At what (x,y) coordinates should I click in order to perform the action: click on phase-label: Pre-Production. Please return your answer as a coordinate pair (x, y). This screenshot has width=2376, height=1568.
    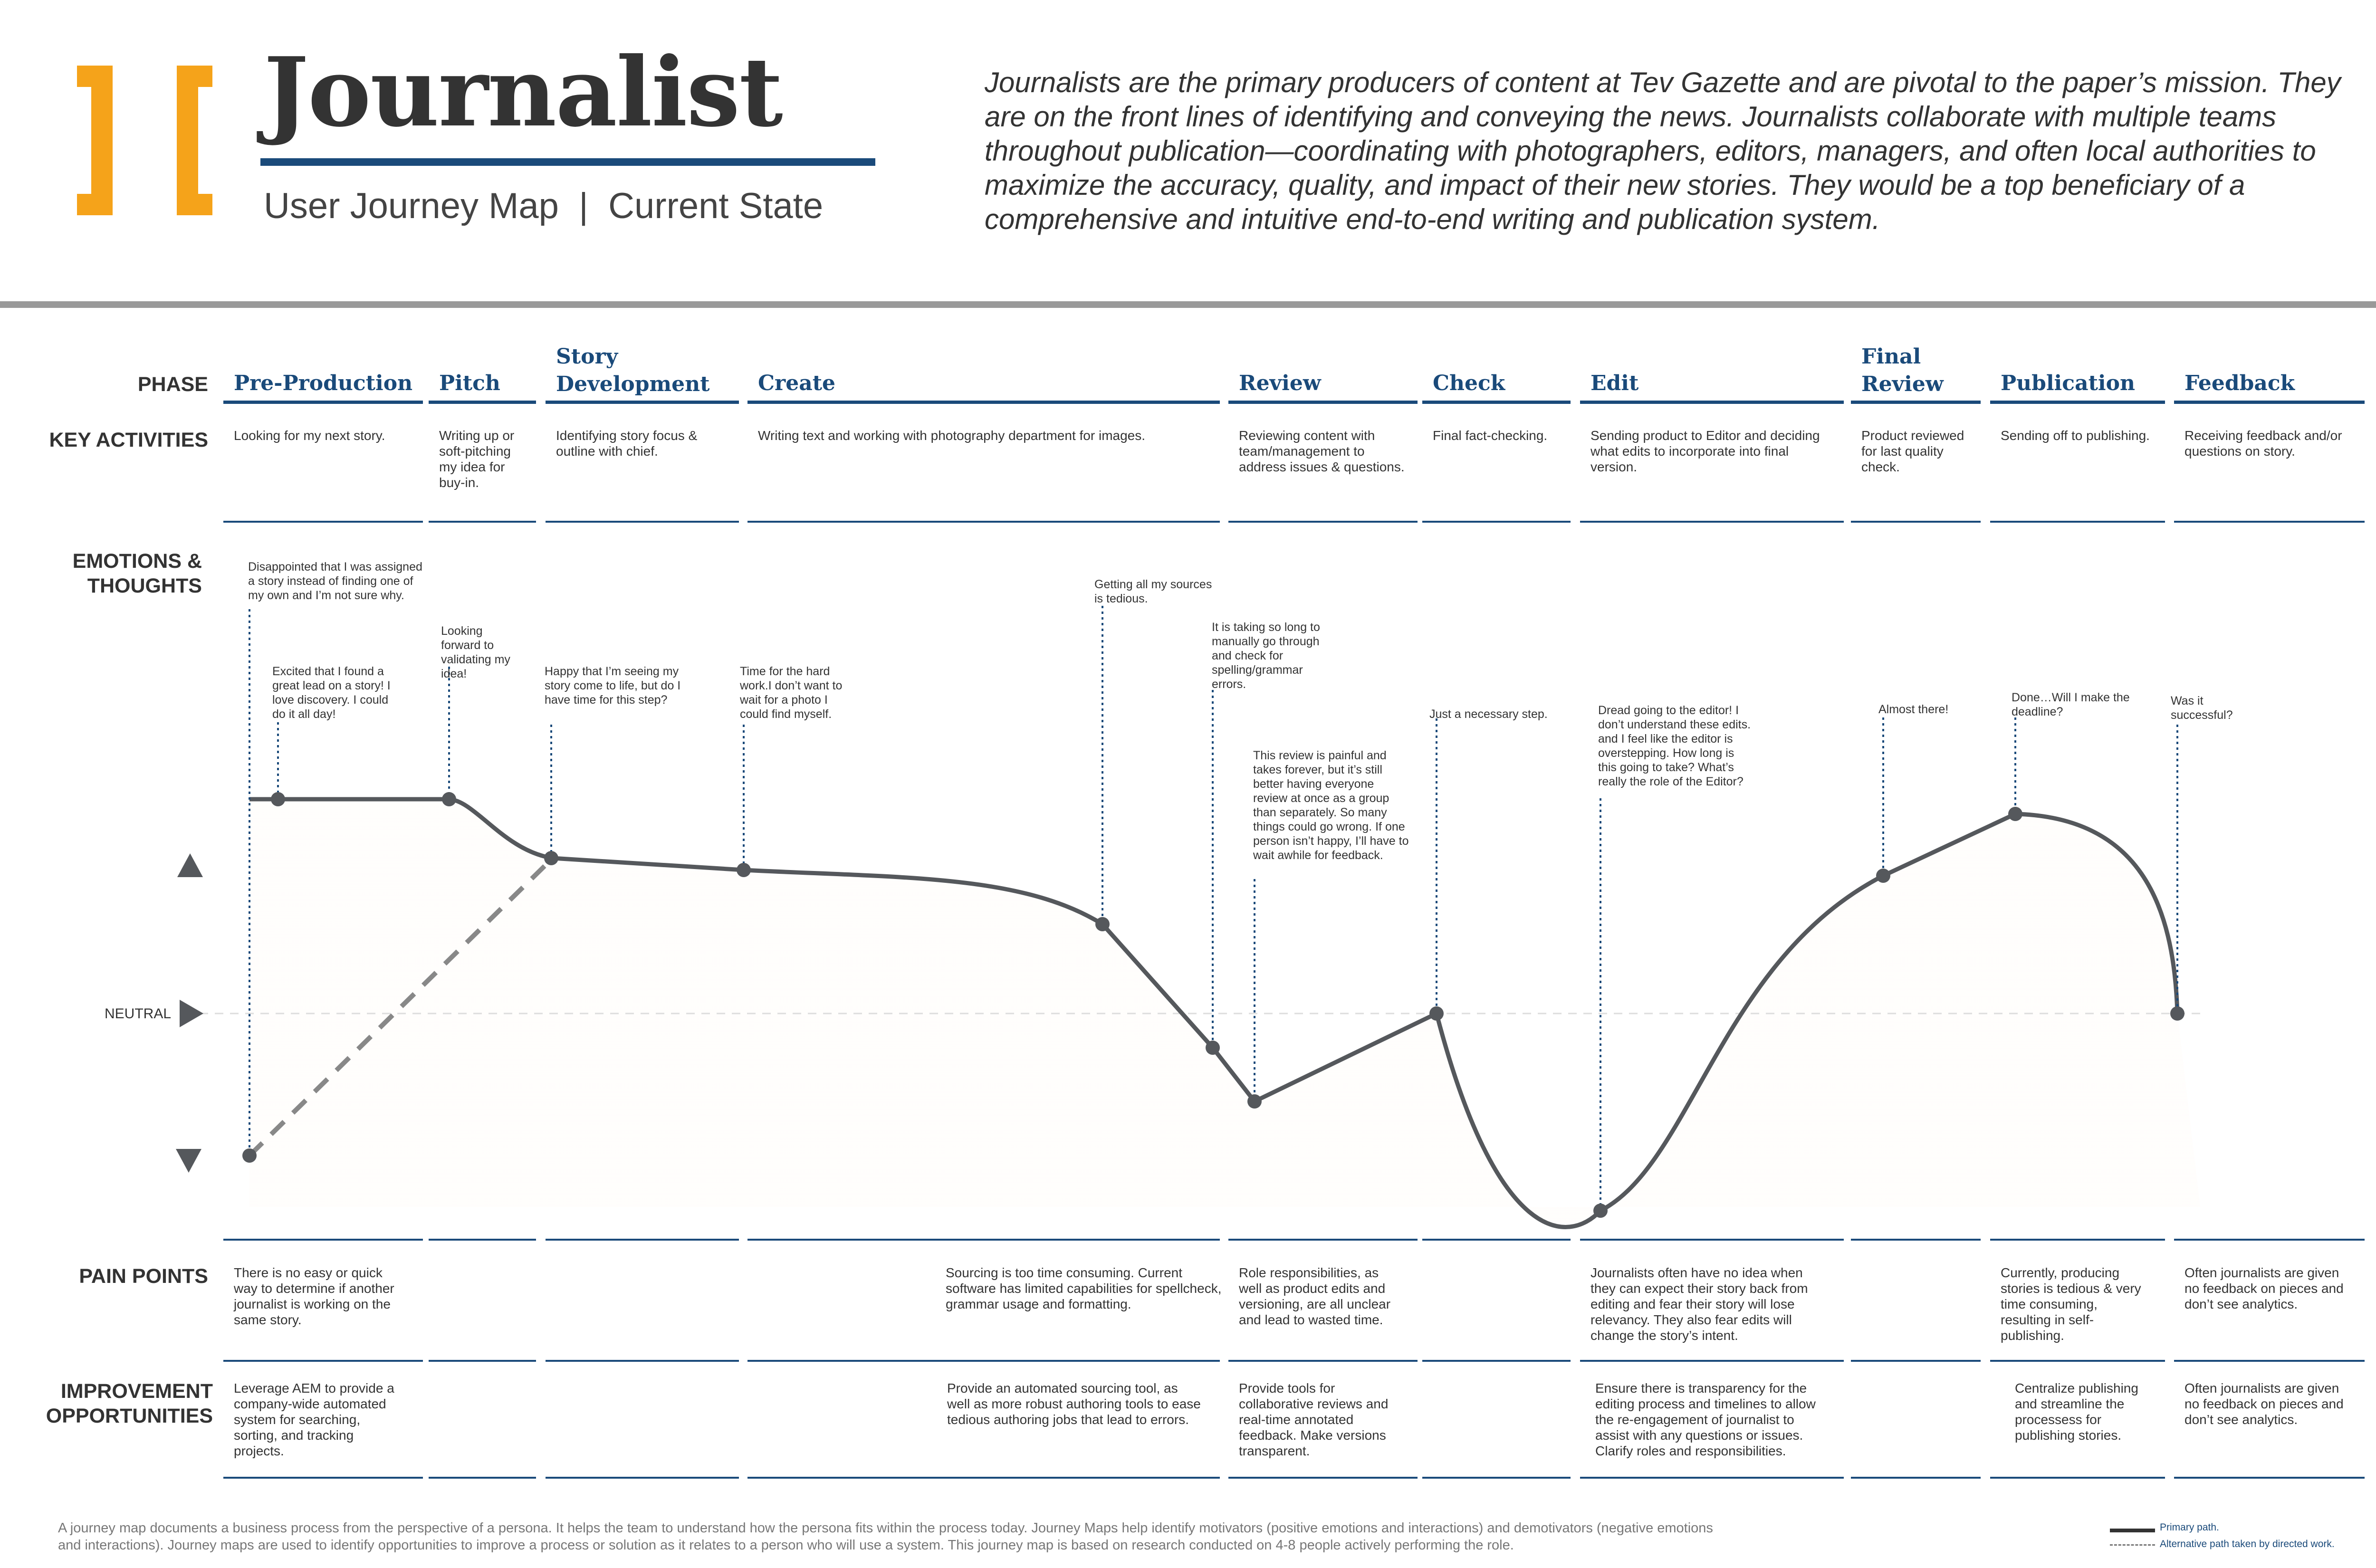
    Looking at the image, I should click on (323, 383).